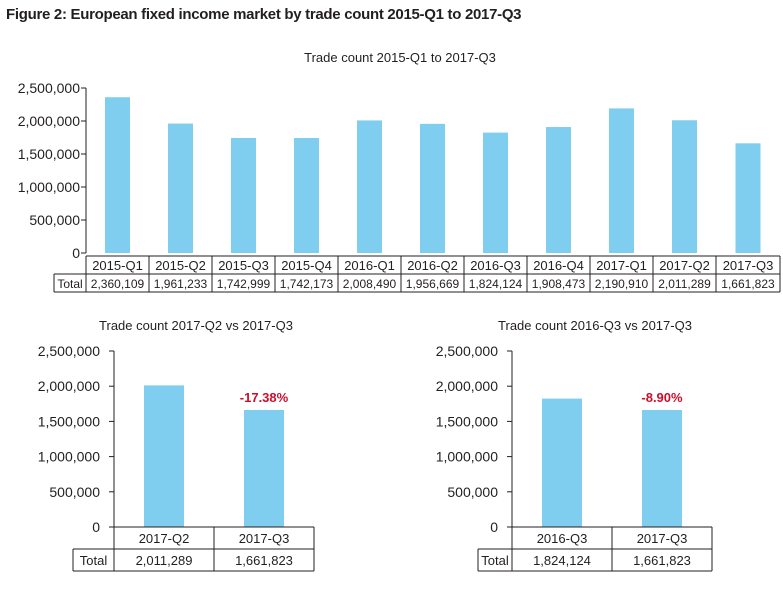 This screenshot has width=783, height=604. I want to click on change-annotation: -17.38%, so click(264, 397).